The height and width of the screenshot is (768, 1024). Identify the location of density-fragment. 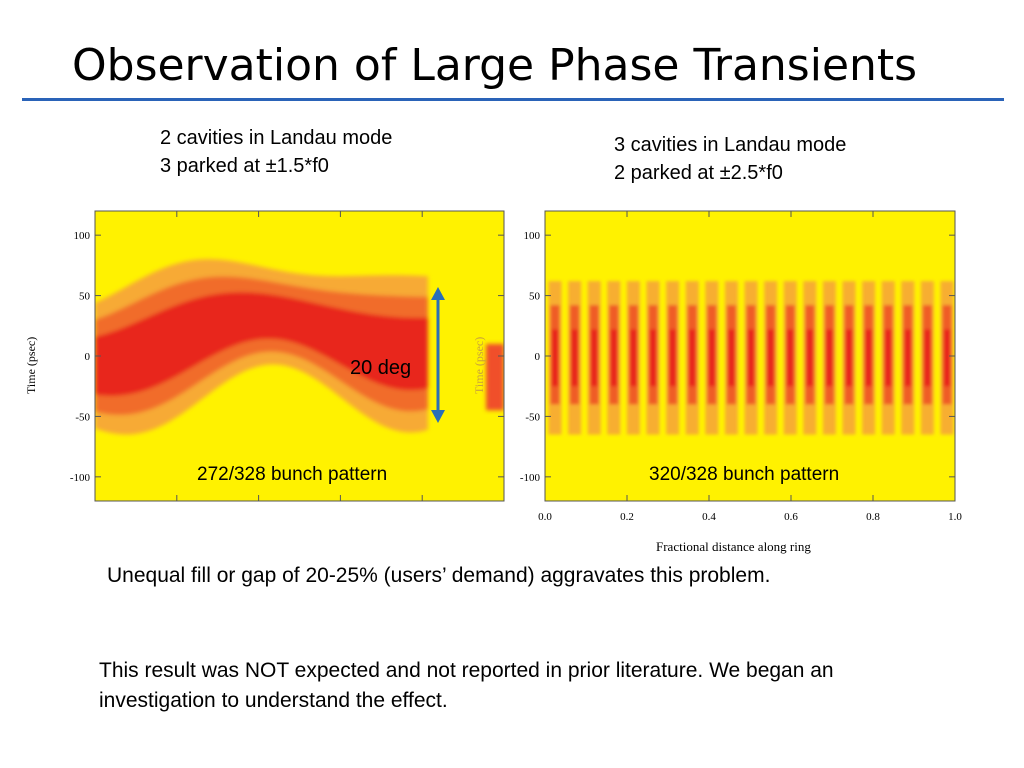
(495, 377).